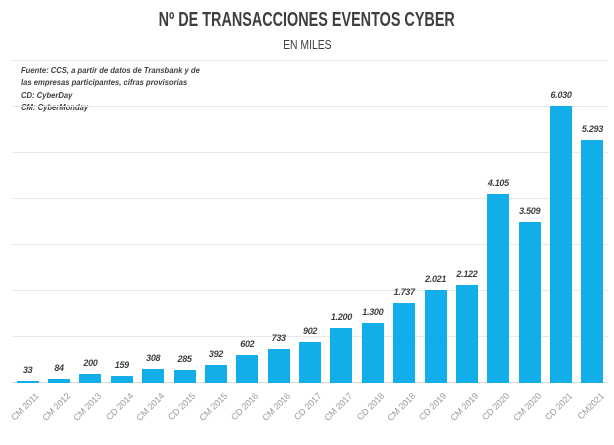 The image size is (614, 445). I want to click on bar-slot: 84 CM 2012, so click(57, 242).